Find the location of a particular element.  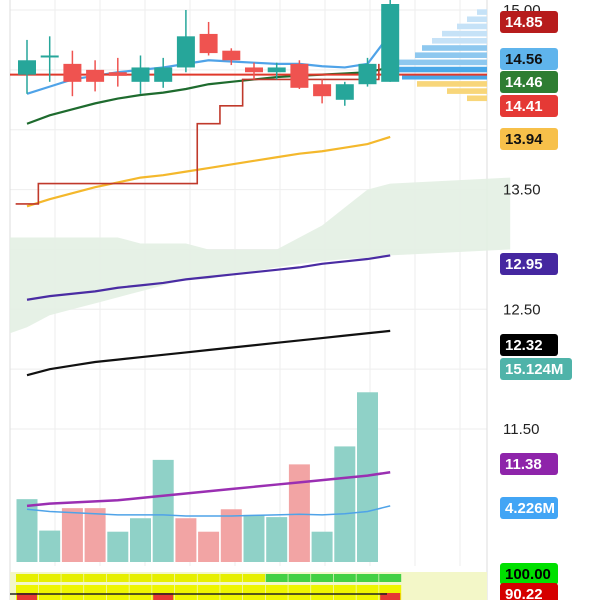

step-line is located at coordinates (197, 134).